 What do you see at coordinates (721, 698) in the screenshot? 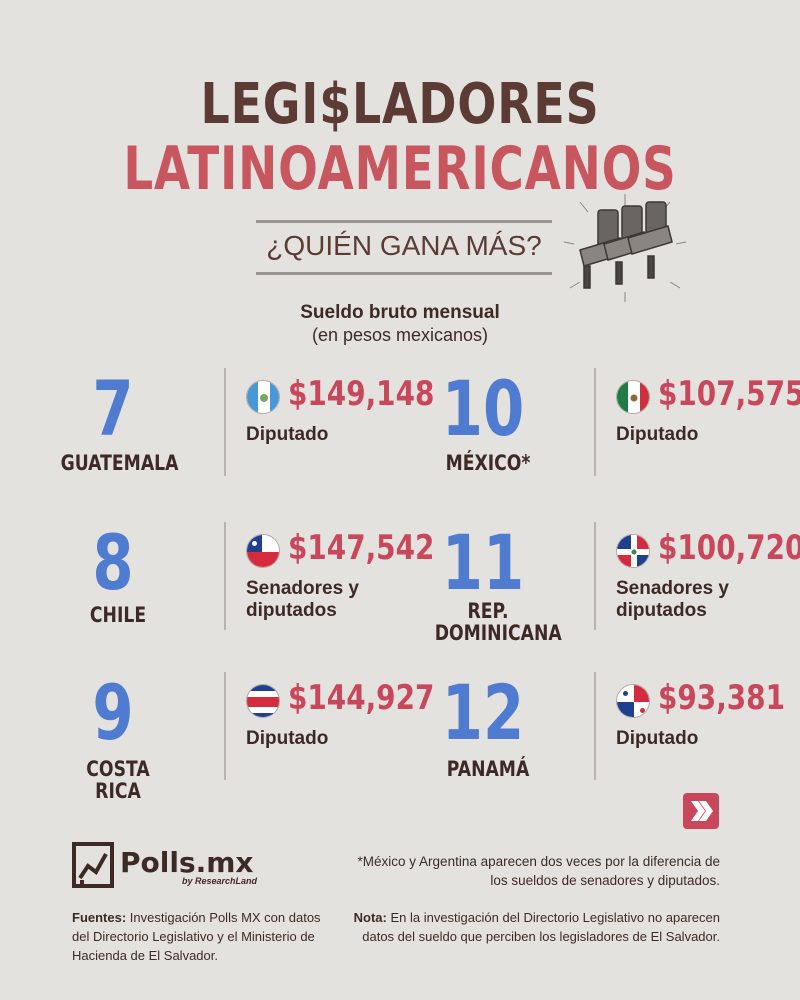
I see `salary-amount: $93,381` at bounding box center [721, 698].